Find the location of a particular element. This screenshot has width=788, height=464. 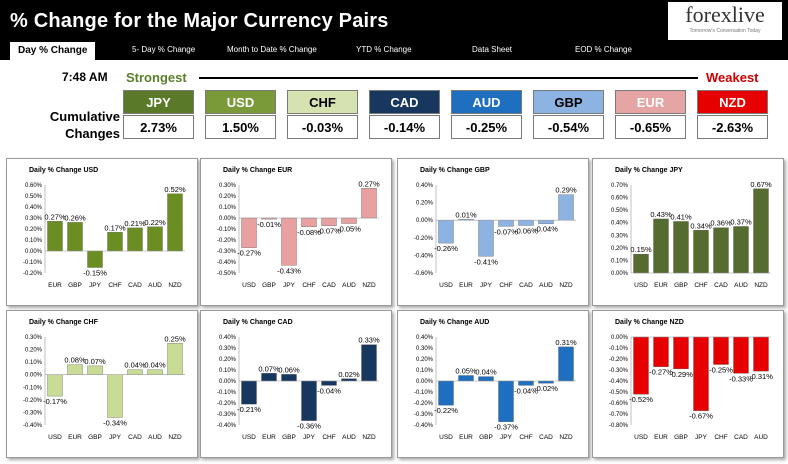

data-label: -0.22% is located at coordinates (446, 410).